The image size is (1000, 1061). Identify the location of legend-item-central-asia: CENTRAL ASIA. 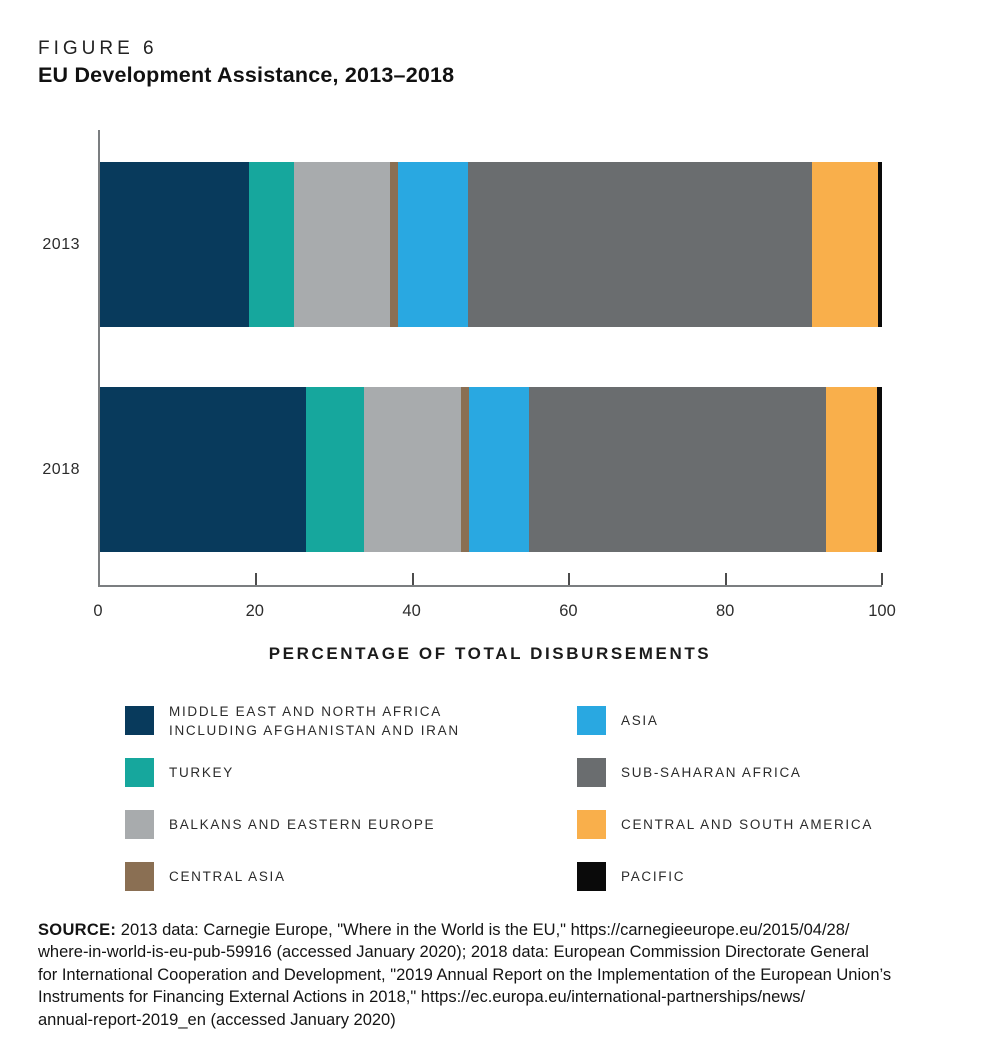
(292, 876).